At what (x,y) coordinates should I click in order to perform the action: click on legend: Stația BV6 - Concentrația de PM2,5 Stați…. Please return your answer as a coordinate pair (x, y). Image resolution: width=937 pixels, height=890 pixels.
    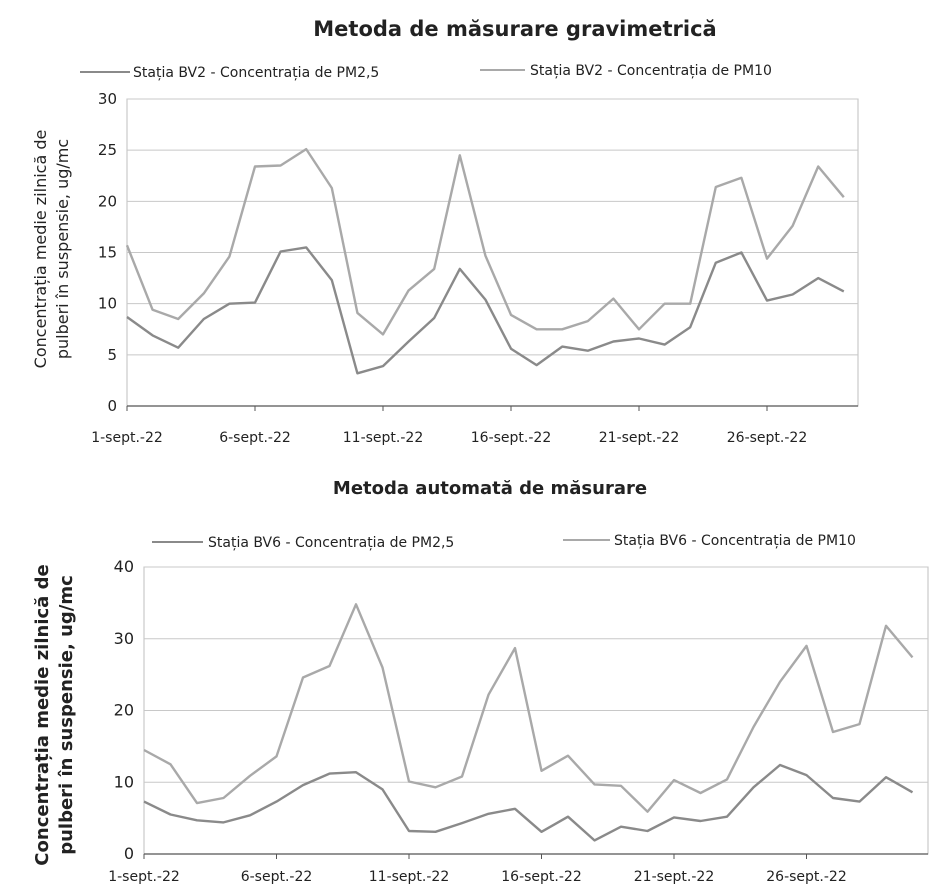
    Looking at the image, I should click on (504, 542).